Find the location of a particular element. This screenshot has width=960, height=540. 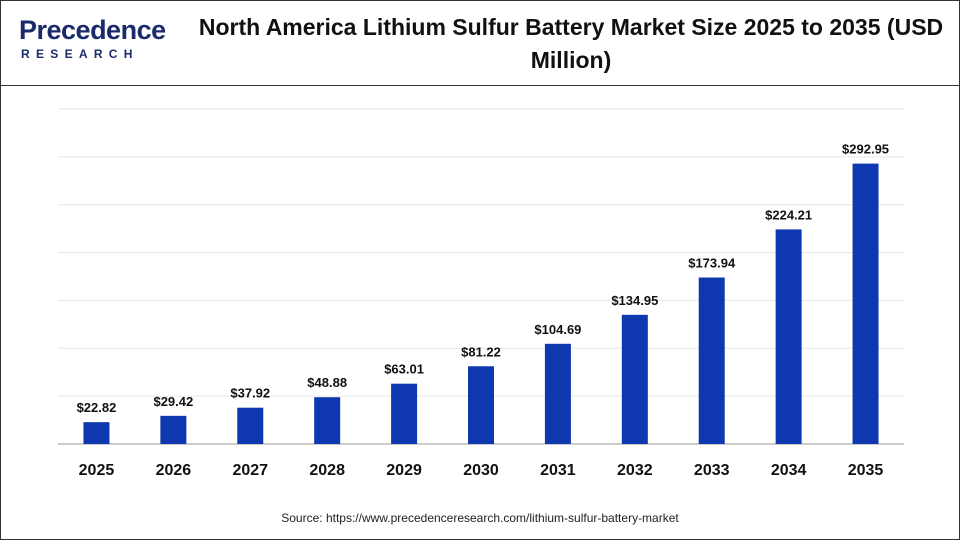

x-tick-label: 2029 is located at coordinates (404, 470).